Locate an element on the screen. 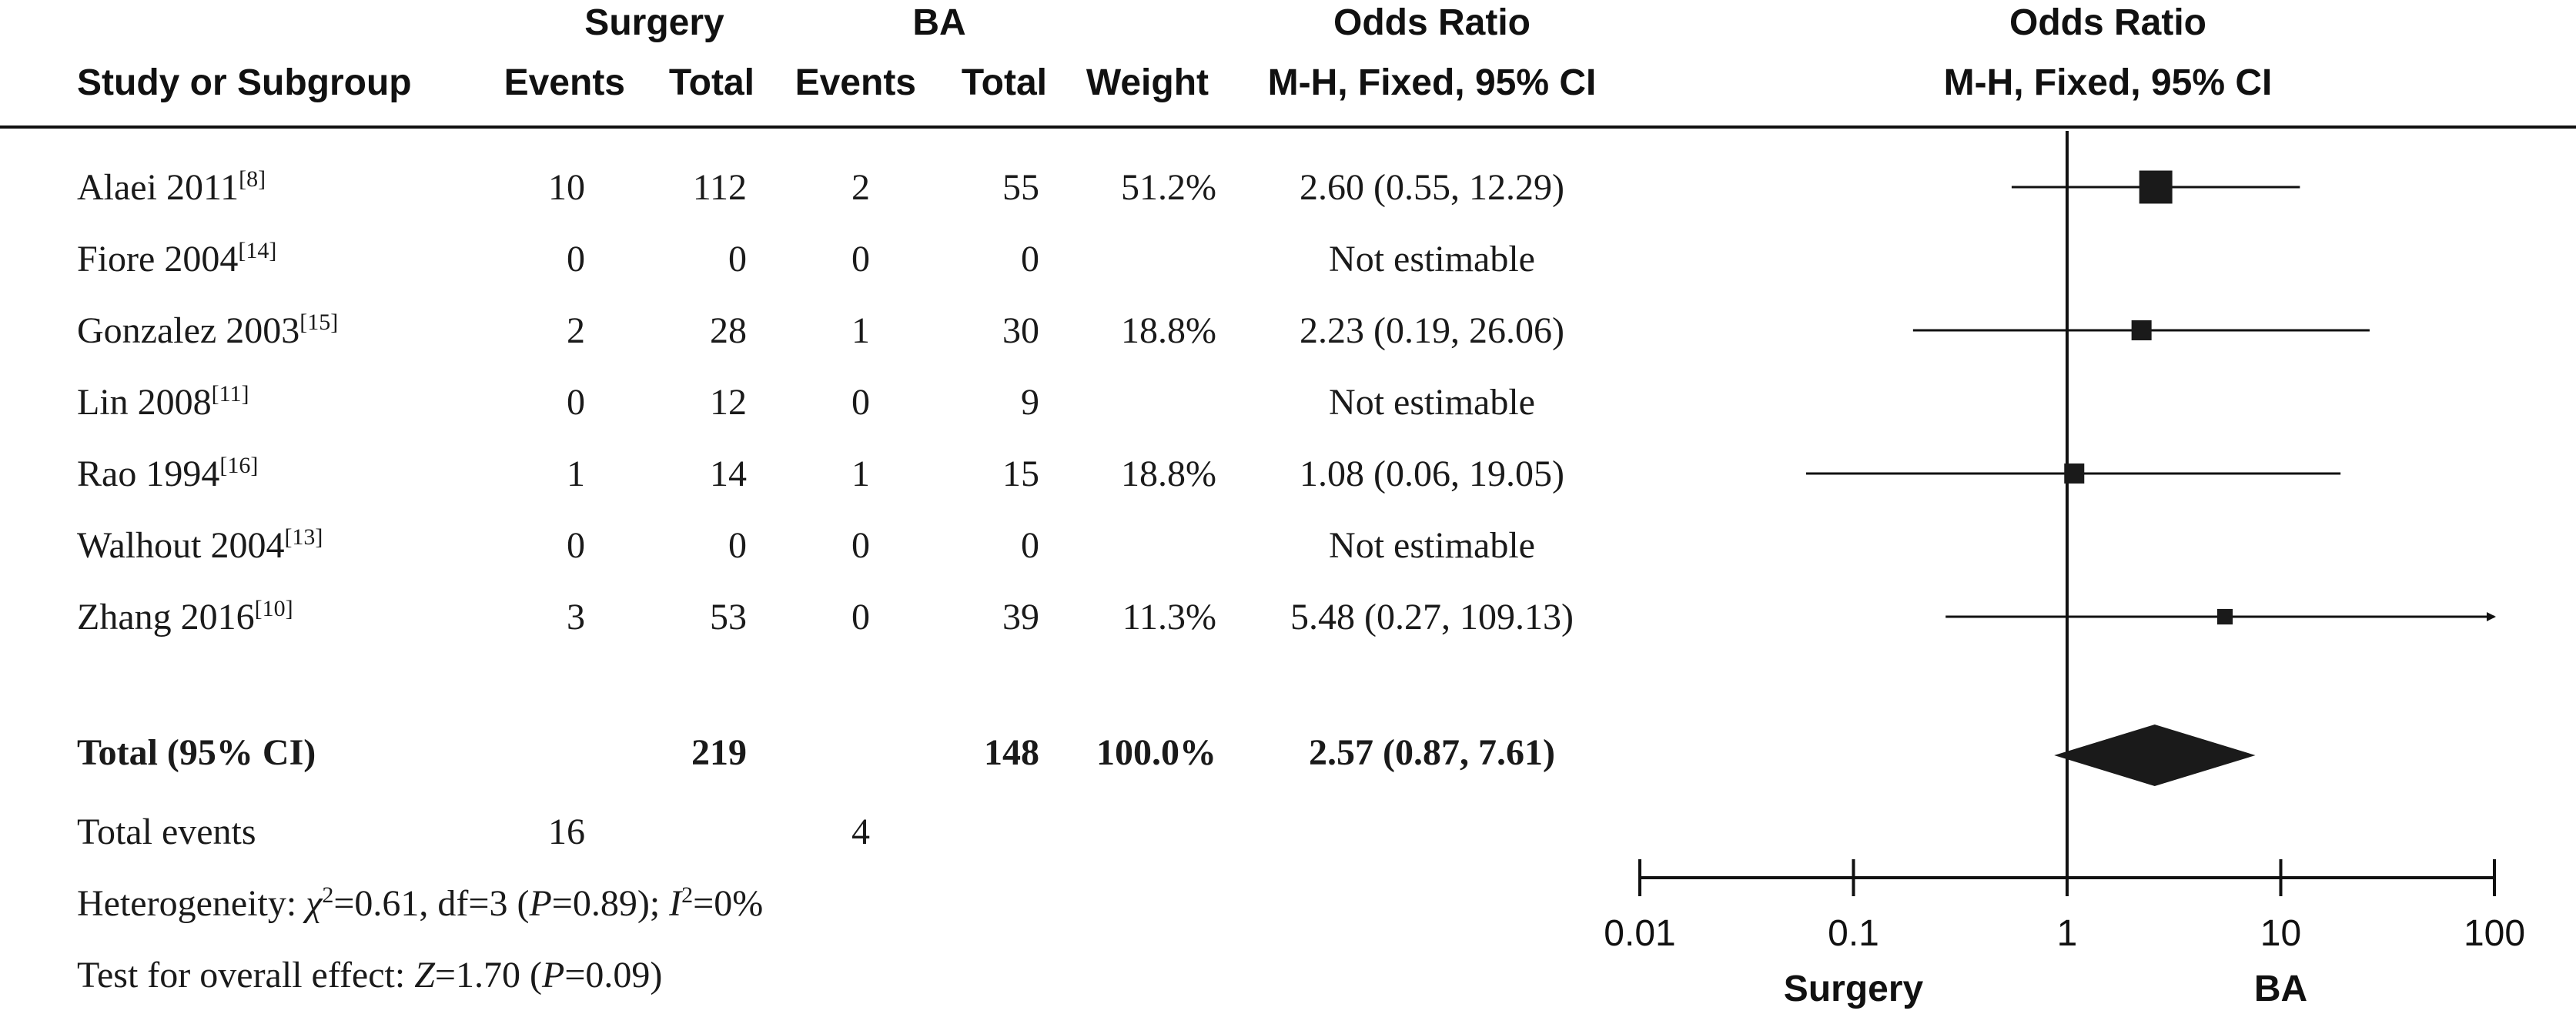 The image size is (2576, 1014). group2-header: BA is located at coordinates (939, 23).